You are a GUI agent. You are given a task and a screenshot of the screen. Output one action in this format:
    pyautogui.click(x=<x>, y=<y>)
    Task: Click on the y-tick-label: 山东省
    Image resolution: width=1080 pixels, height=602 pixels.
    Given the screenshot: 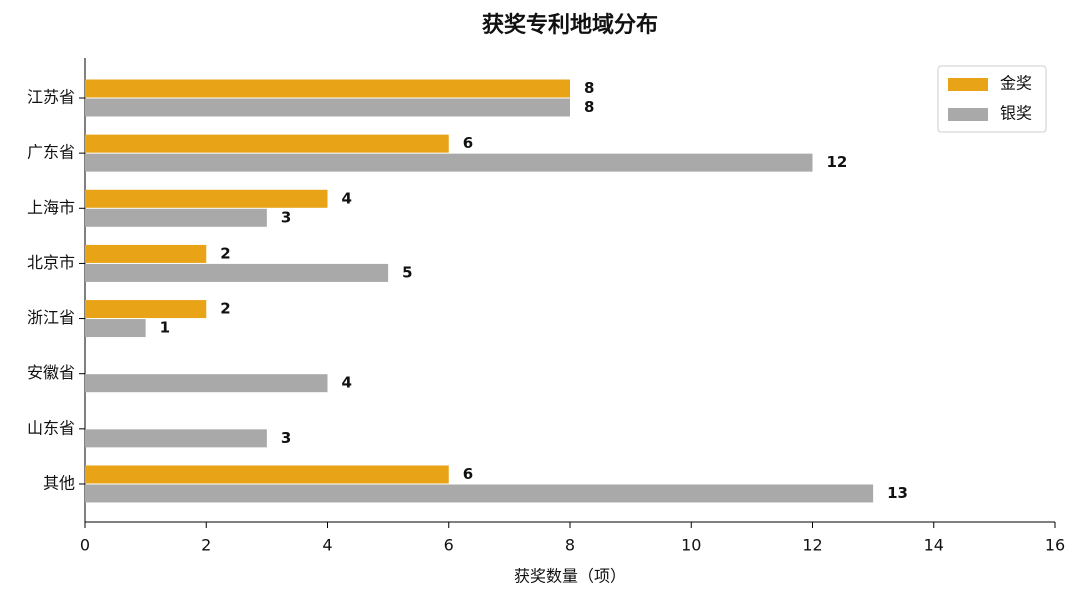 What is the action you would take?
    pyautogui.click(x=51, y=427)
    